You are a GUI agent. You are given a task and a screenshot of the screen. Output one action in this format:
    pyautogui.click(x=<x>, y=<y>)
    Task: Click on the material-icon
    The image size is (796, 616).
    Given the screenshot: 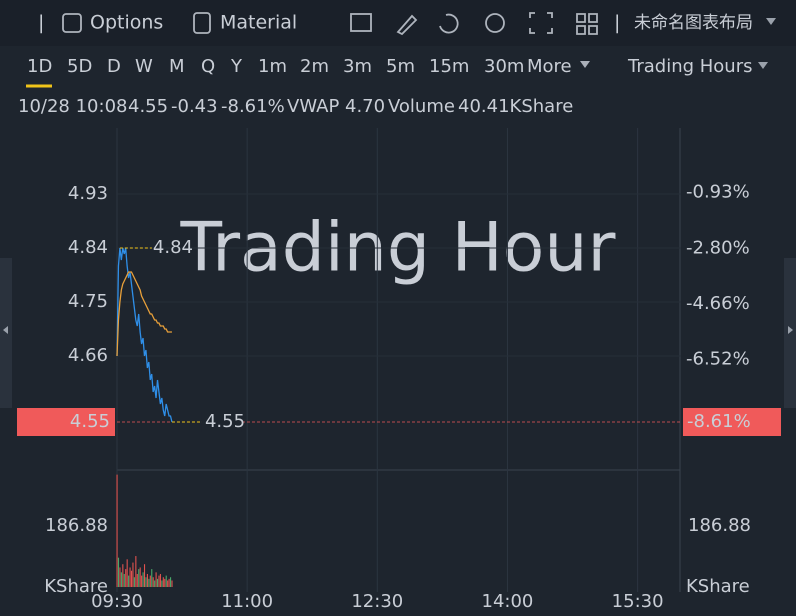 What is the action you would take?
    pyautogui.click(x=202, y=23)
    